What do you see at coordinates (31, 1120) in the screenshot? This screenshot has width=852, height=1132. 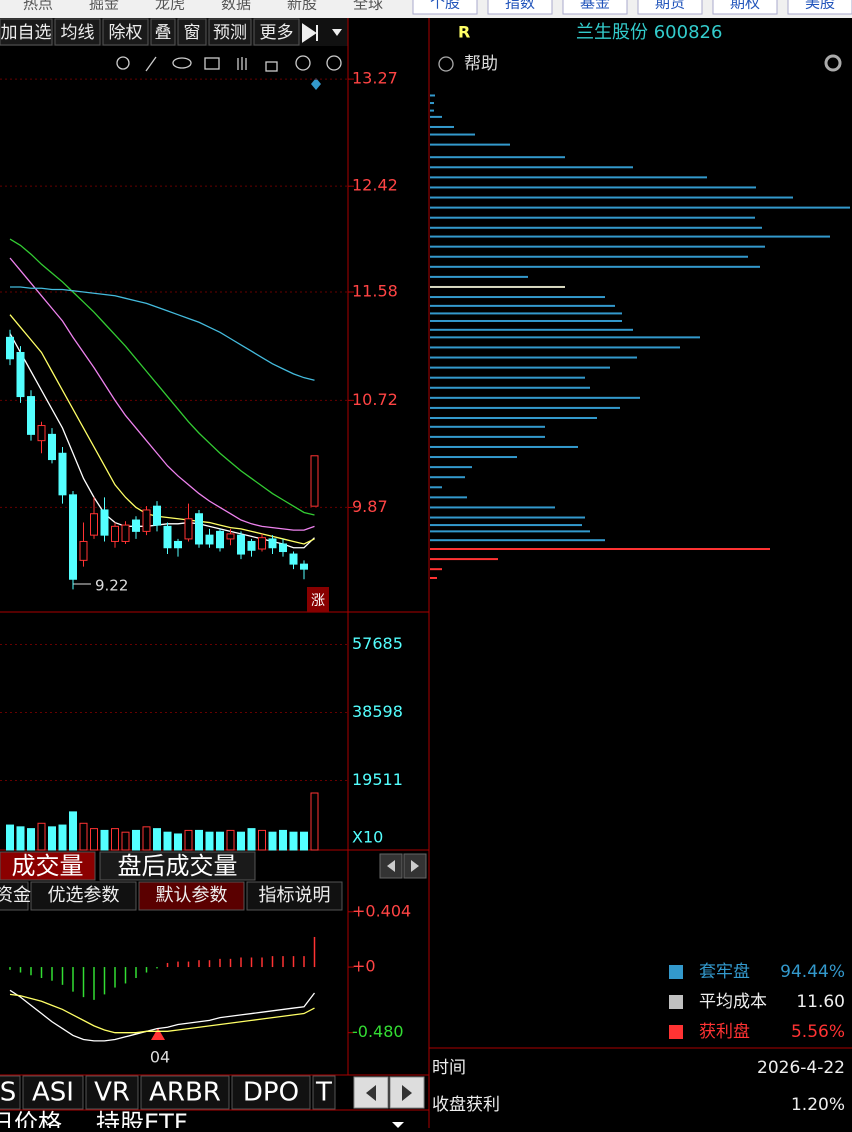 I see `bottom-row-item: 日价格` at bounding box center [31, 1120].